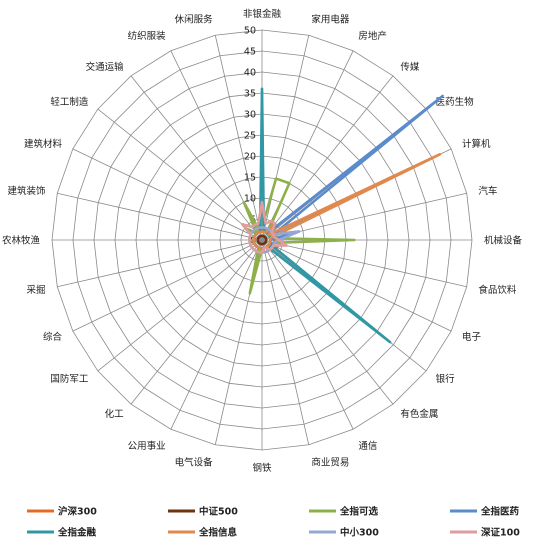  What do you see at coordinates (250, 52) in the screenshot?
I see `tick-label: 45` at bounding box center [250, 52].